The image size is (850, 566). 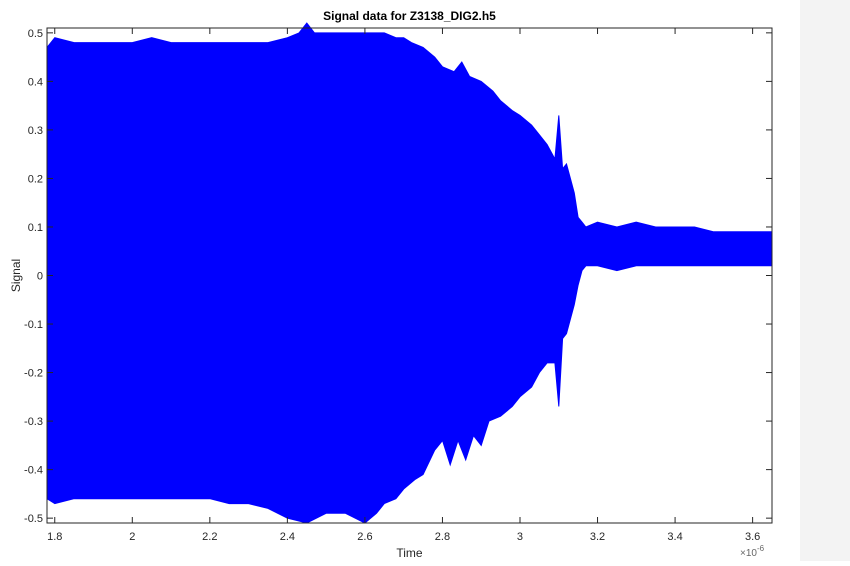 What do you see at coordinates (35, 131) in the screenshot?
I see `y-tick-label: 0.3` at bounding box center [35, 131].